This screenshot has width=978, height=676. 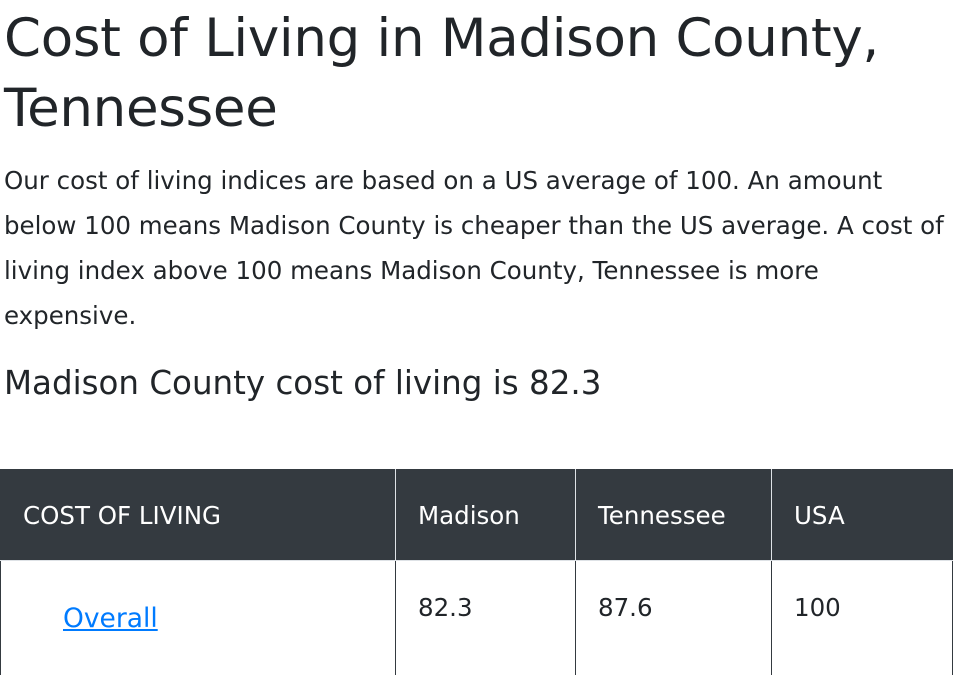 What do you see at coordinates (110, 618) in the screenshot?
I see `overall-link: Overall` at bounding box center [110, 618].